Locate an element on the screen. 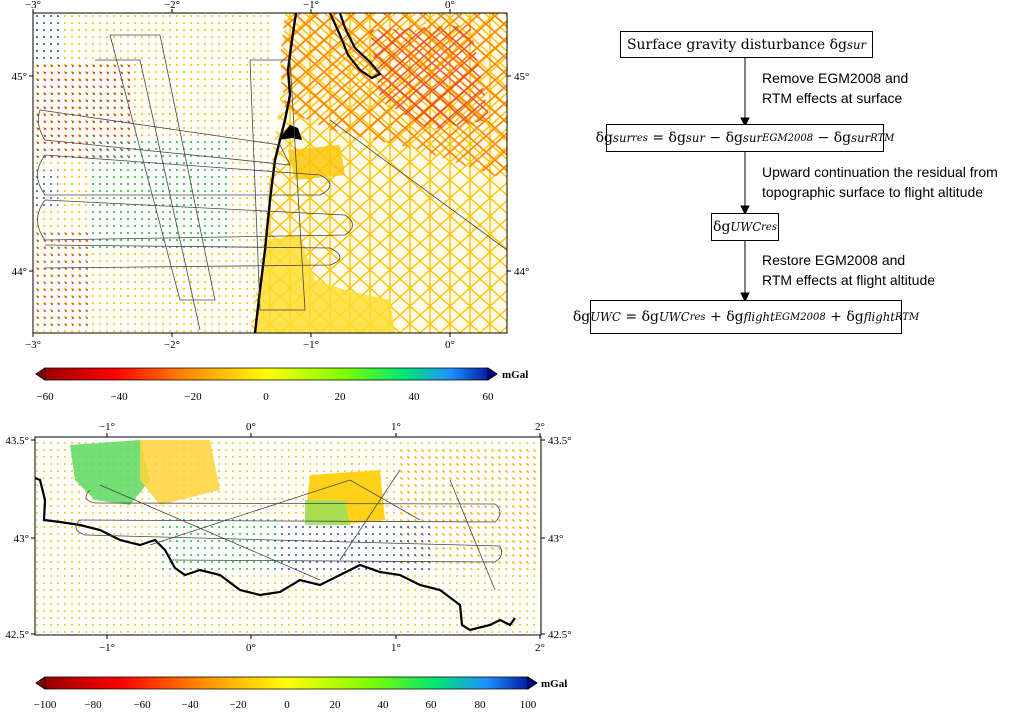 The width and height of the screenshot is (1035, 712). colorbar-top: mGal −60 −40 −20 0 20 40 60 is located at coordinates (281, 385).